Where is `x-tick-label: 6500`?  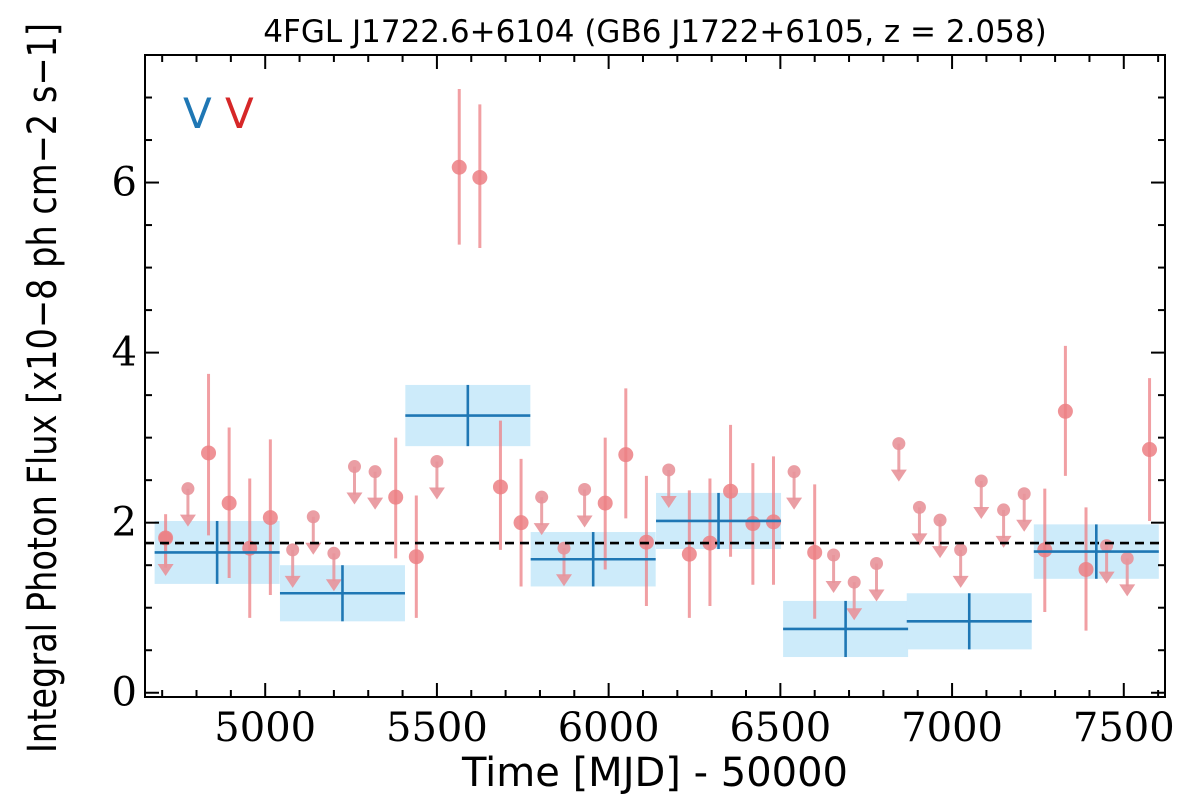
x-tick-label: 6500 is located at coordinates (780, 728).